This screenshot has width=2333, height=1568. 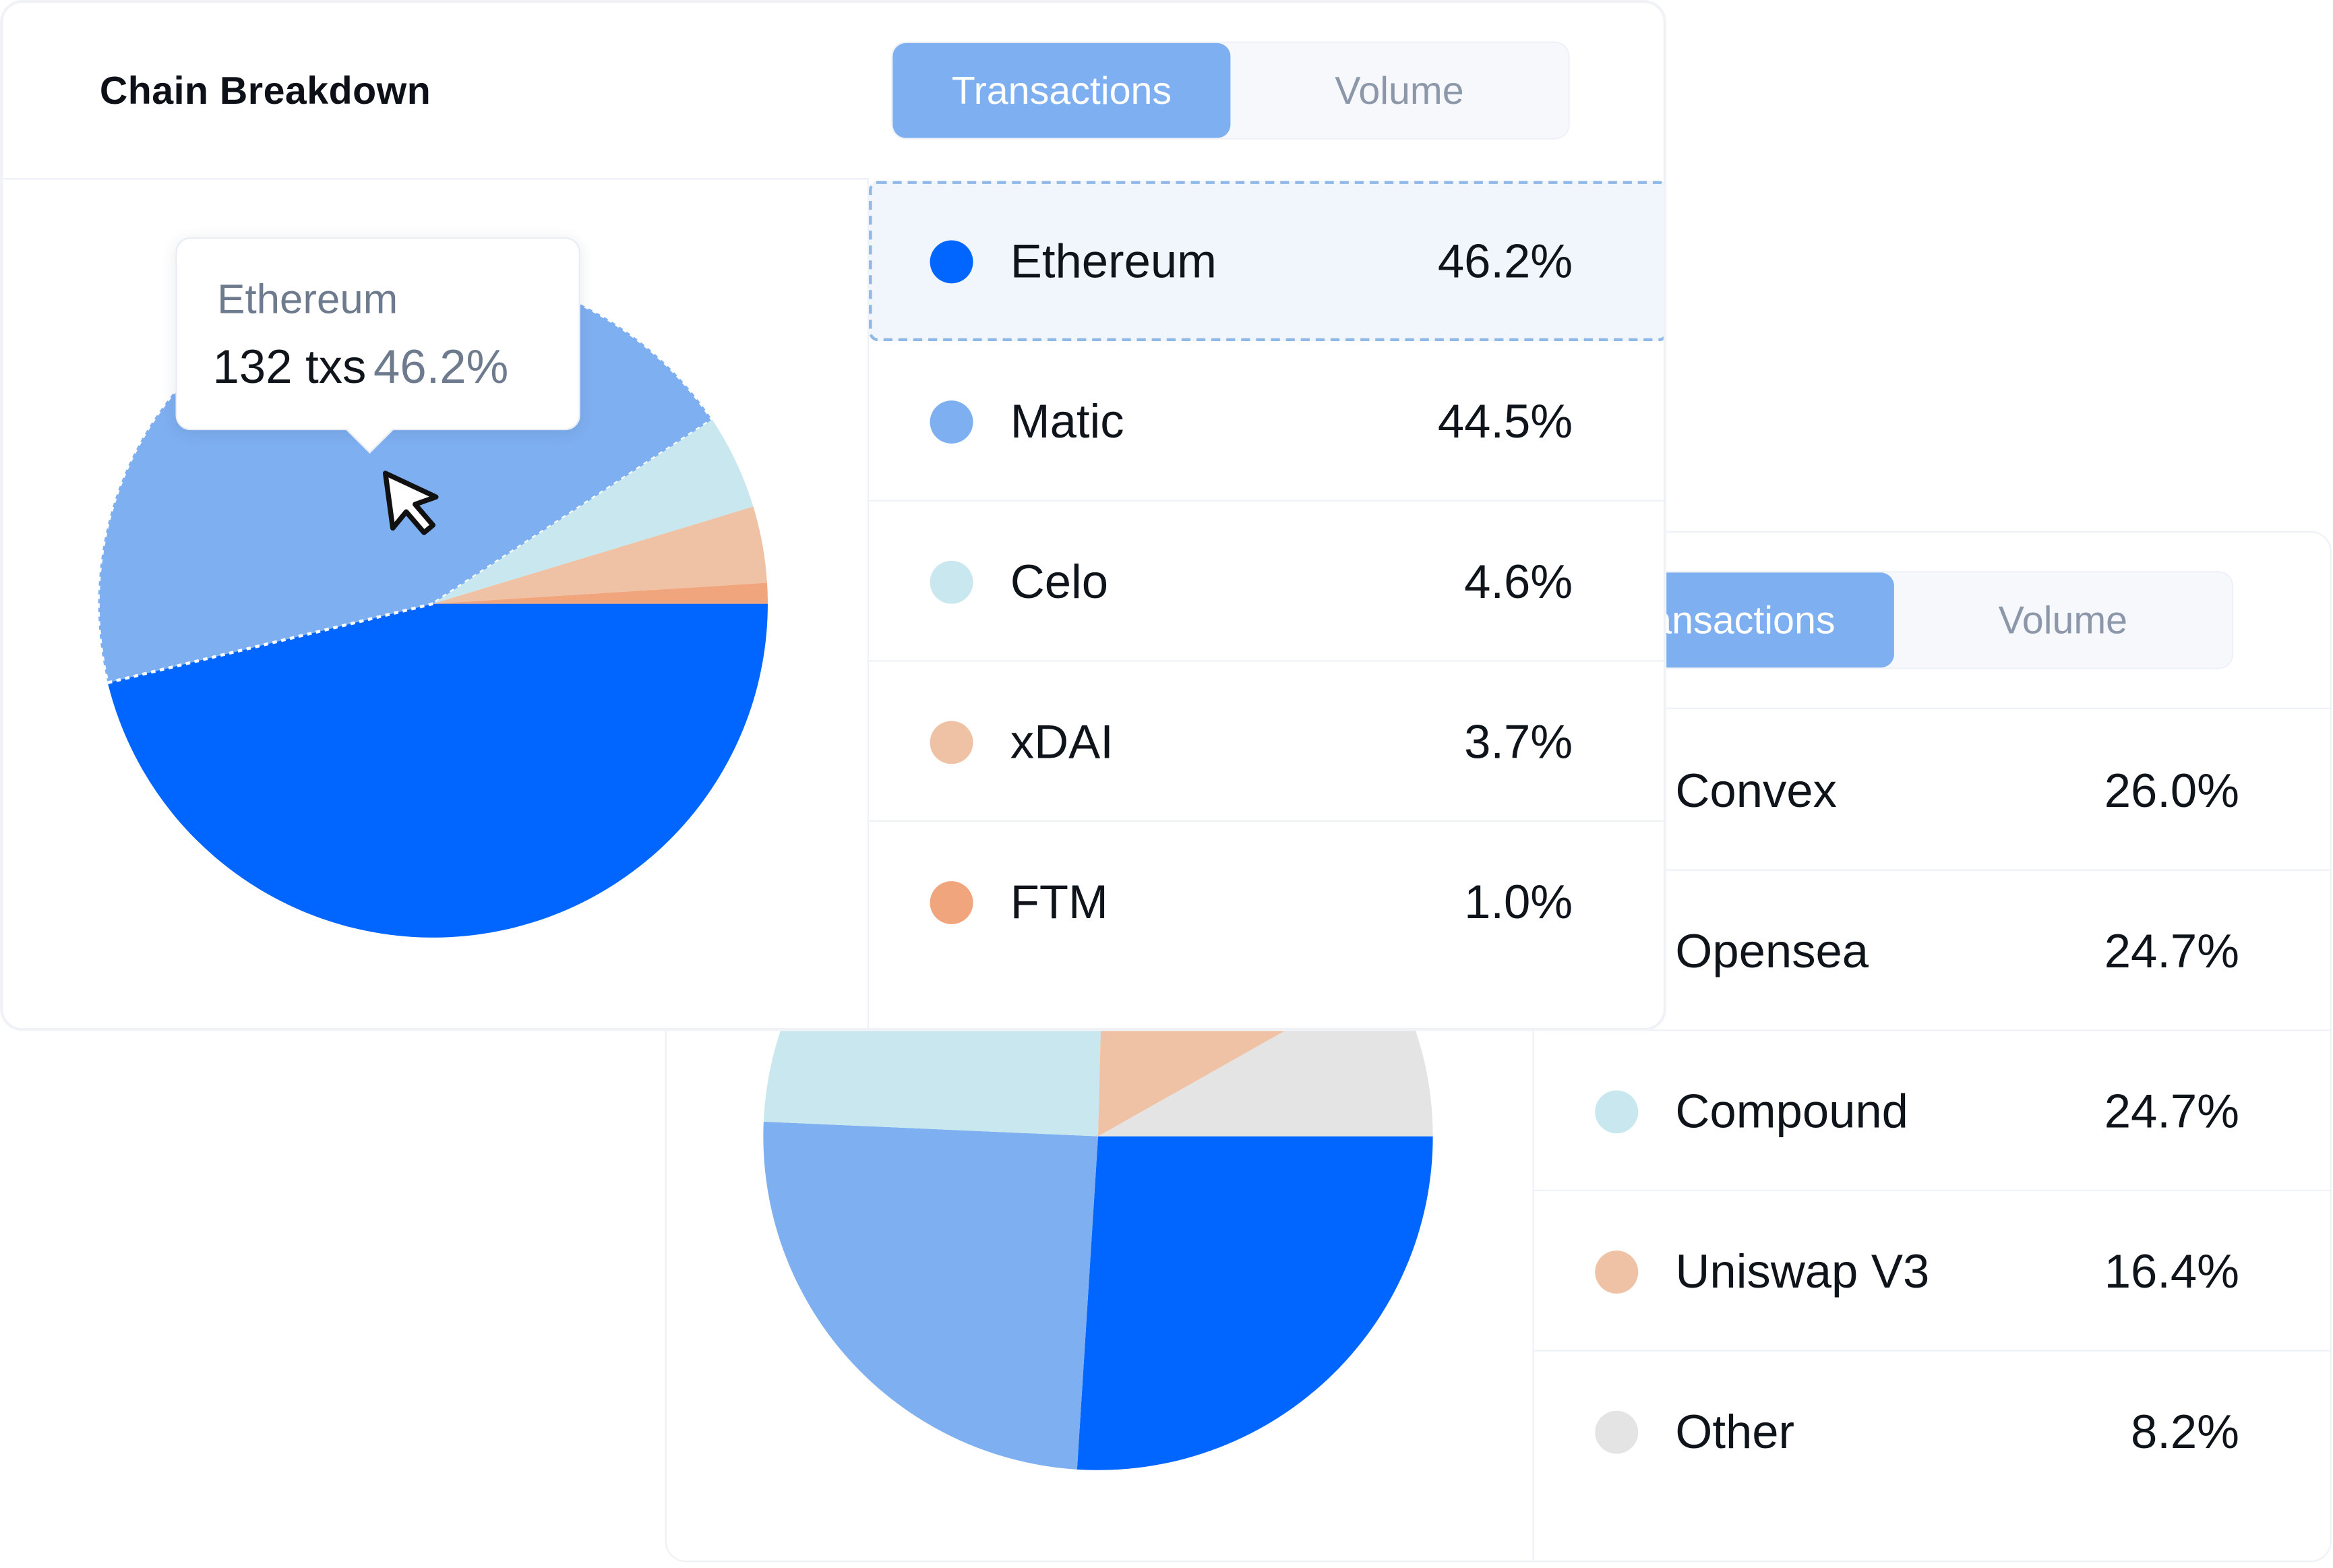 What do you see at coordinates (1735, 1431) in the screenshot?
I see `legend-name: Other` at bounding box center [1735, 1431].